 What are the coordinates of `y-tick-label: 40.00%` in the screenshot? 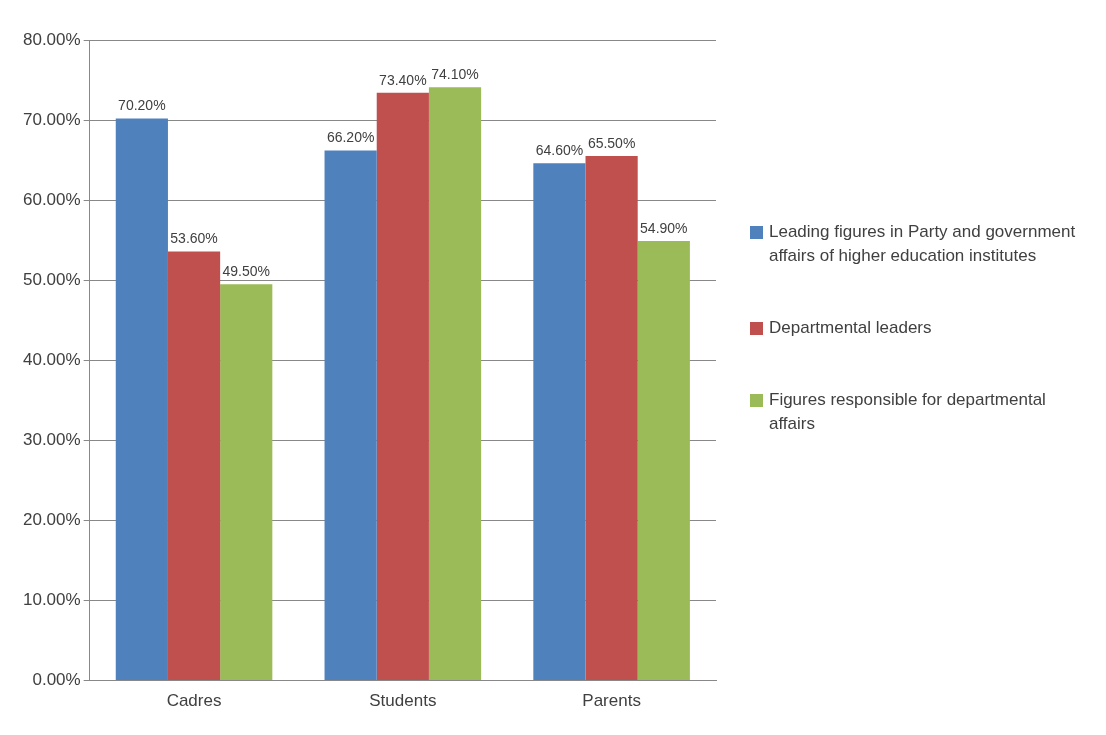 It's located at (51, 359).